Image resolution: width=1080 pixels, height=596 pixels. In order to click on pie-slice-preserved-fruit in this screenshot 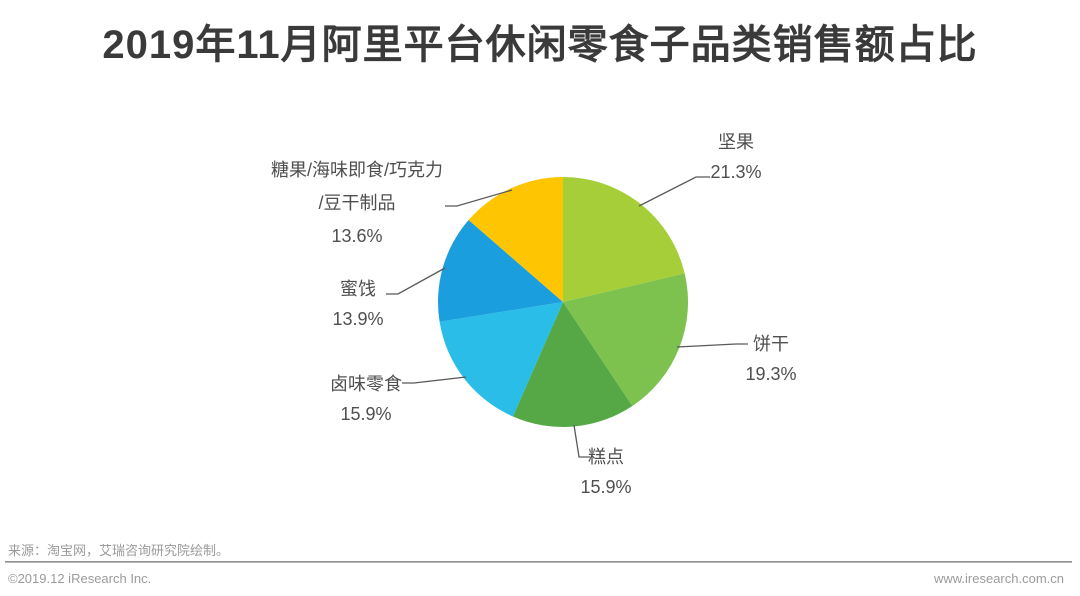, I will do `click(500, 271)`.